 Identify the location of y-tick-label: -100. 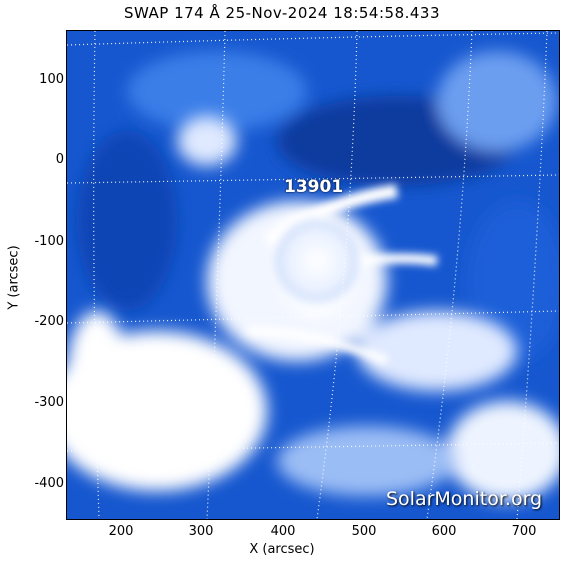
(49, 241).